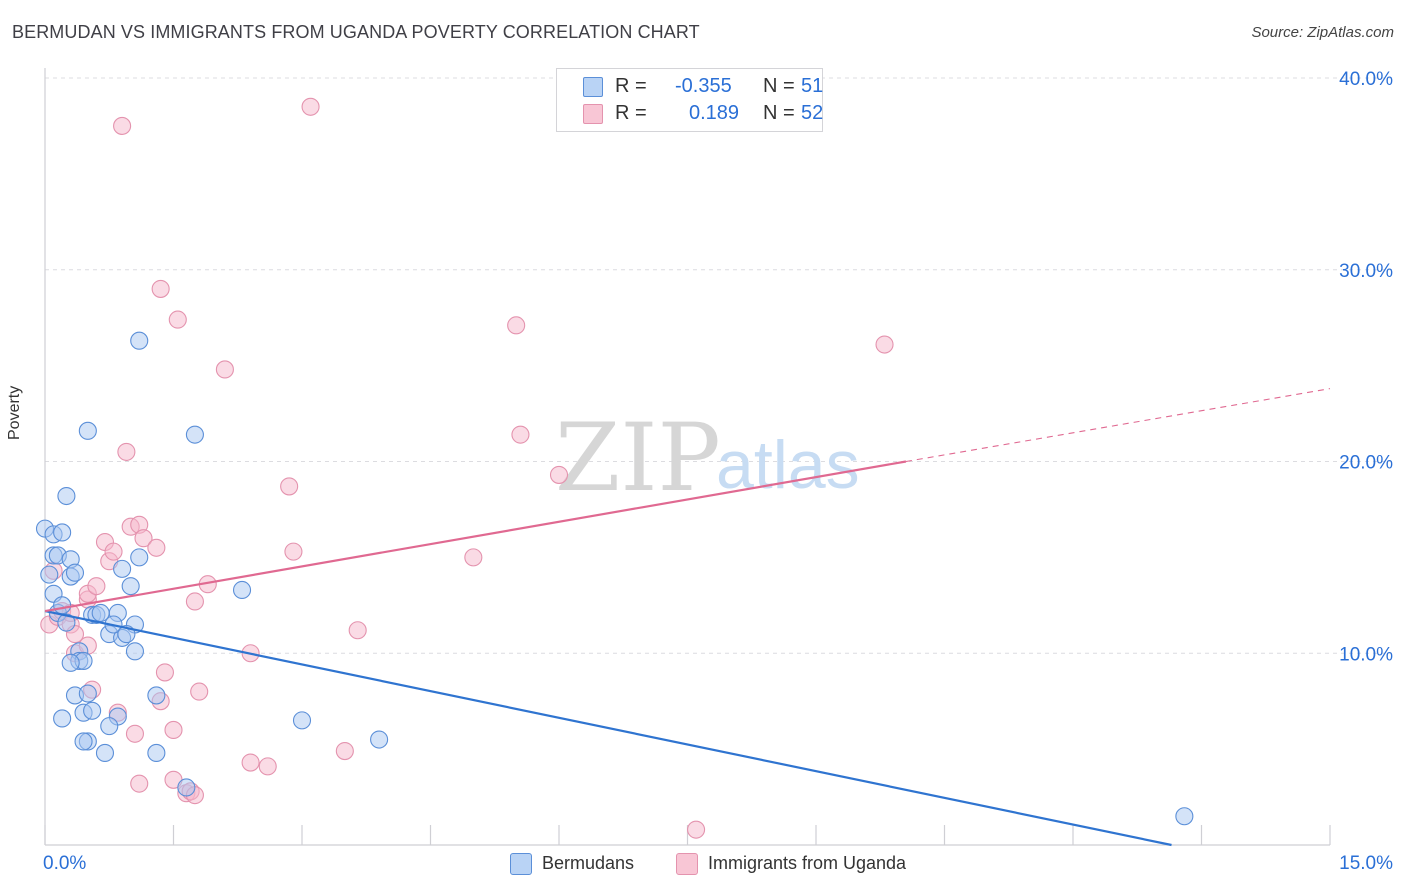 The width and height of the screenshot is (1406, 892). What do you see at coordinates (703, 86) in the screenshot?
I see `legend-r-value: -0.355` at bounding box center [703, 86].